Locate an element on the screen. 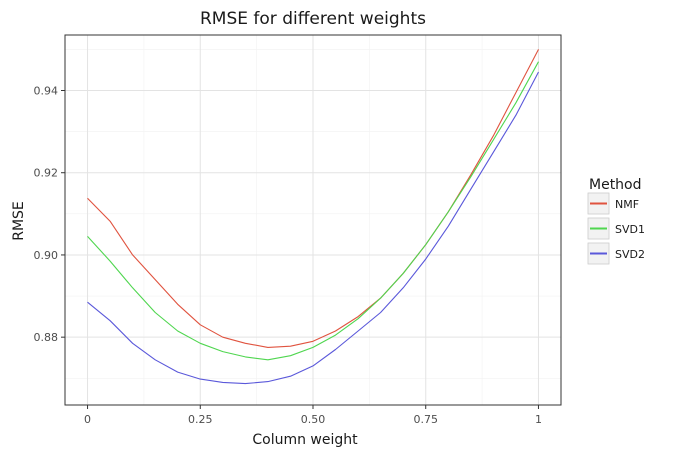  x-tick-label: 0 is located at coordinates (87, 419).